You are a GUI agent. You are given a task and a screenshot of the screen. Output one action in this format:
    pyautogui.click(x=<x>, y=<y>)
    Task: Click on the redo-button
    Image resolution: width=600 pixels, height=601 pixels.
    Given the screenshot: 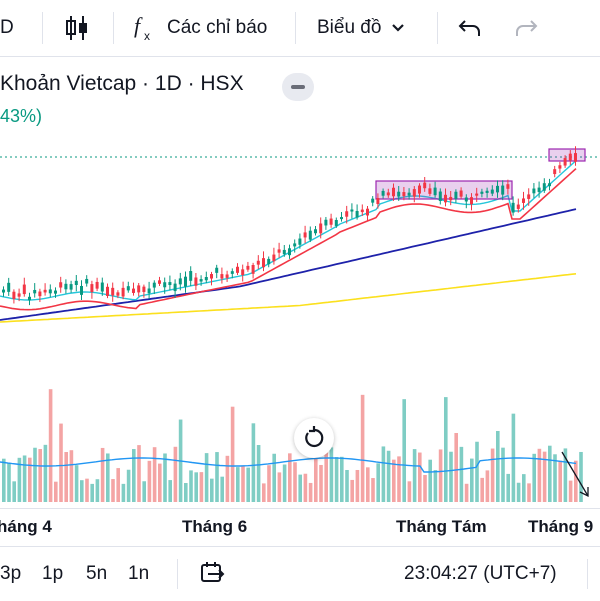 What is the action you would take?
    pyautogui.click(x=526, y=28)
    